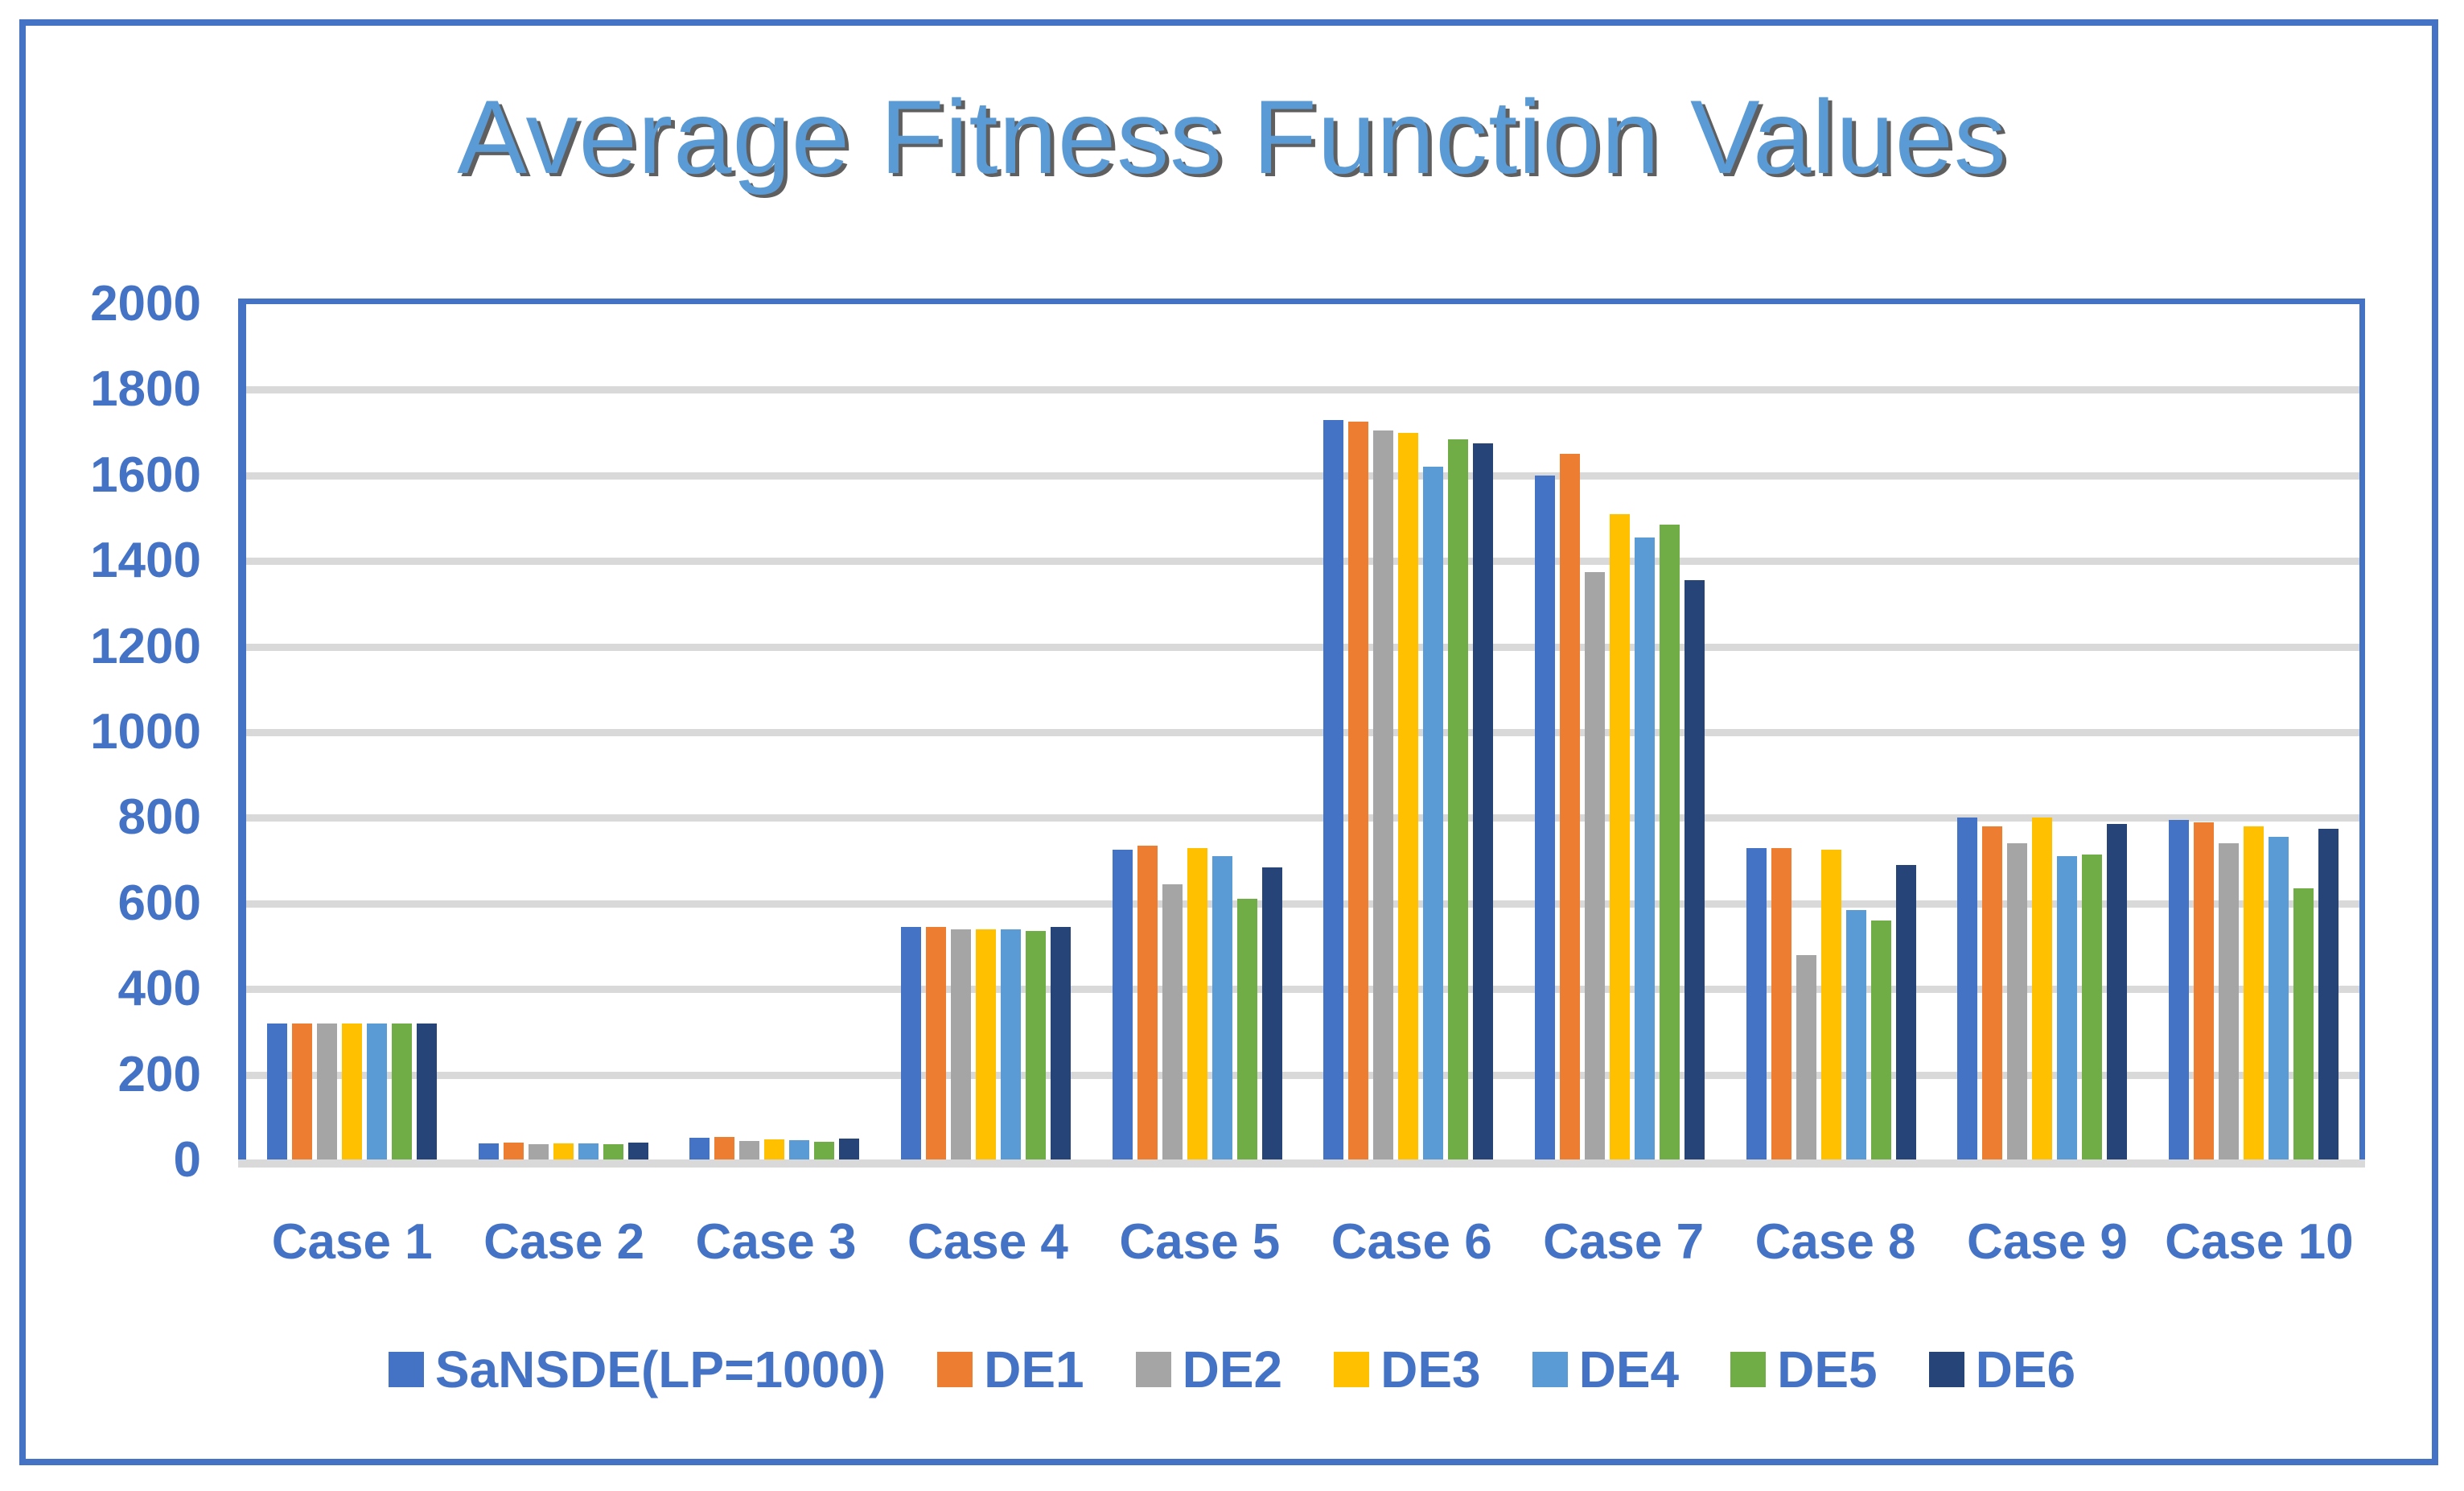 Image resolution: width=2464 pixels, height=1491 pixels. What do you see at coordinates (1629, 1370) in the screenshot?
I see `legend-label: DE4` at bounding box center [1629, 1370].